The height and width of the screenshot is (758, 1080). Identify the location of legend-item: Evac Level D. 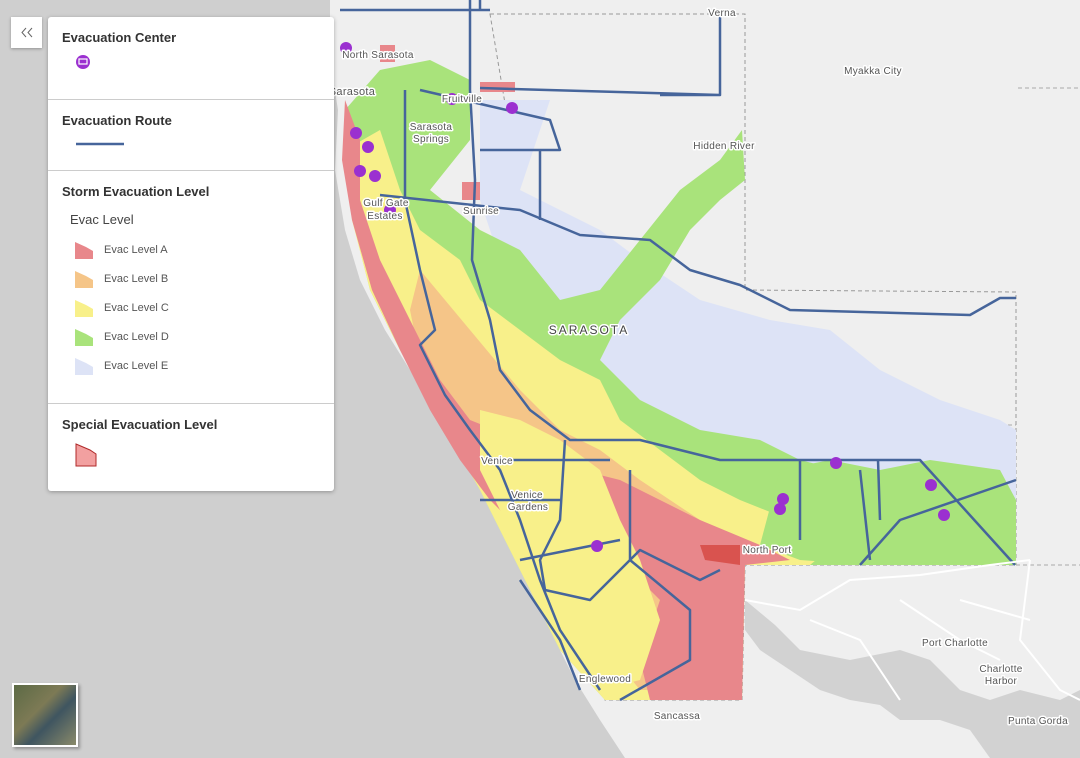
(197, 336).